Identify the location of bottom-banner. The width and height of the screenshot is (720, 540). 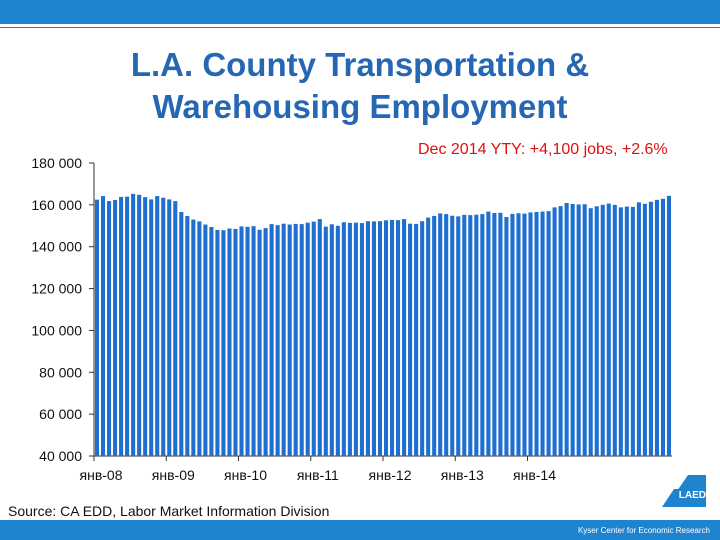
(360, 530).